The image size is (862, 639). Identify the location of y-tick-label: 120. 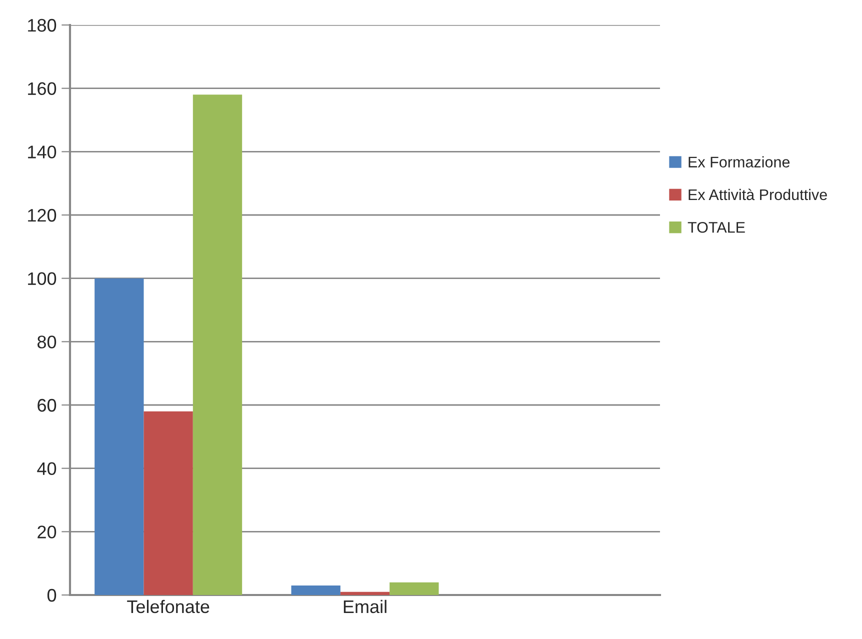
(42, 215).